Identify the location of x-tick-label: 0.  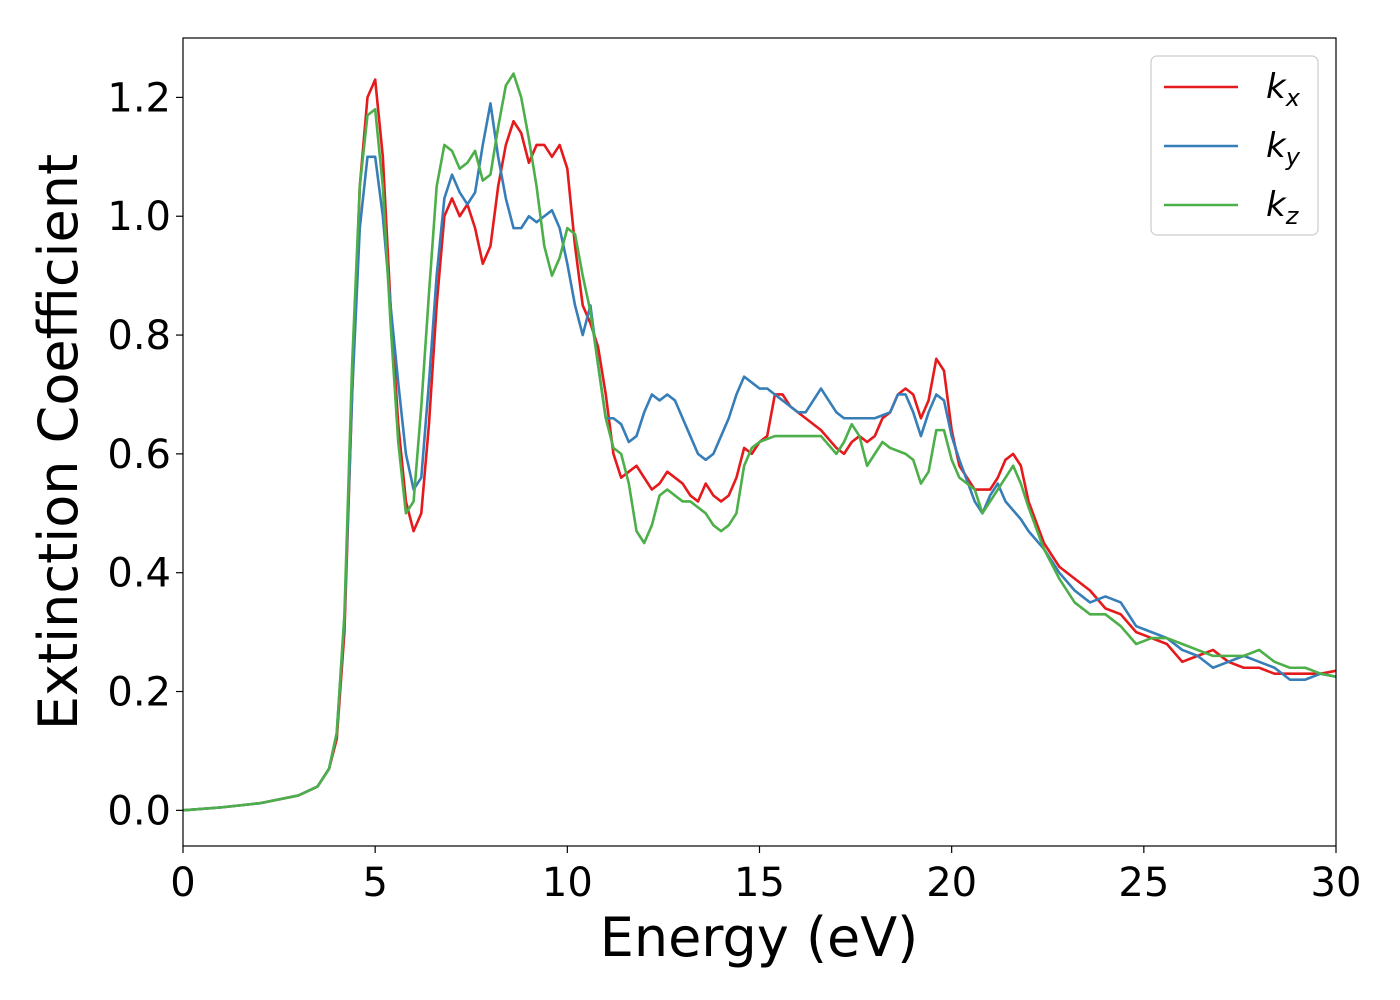
(182, 883).